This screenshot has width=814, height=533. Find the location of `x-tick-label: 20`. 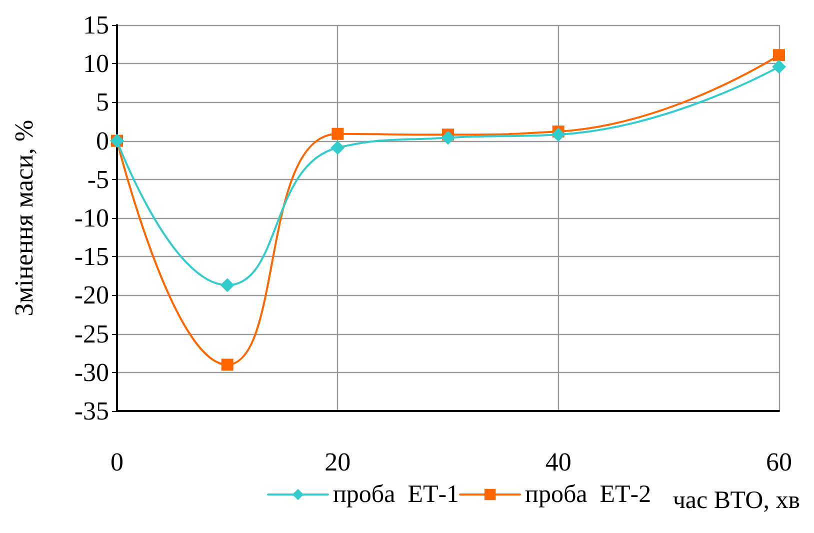

x-tick-label: 20 is located at coordinates (337, 462).